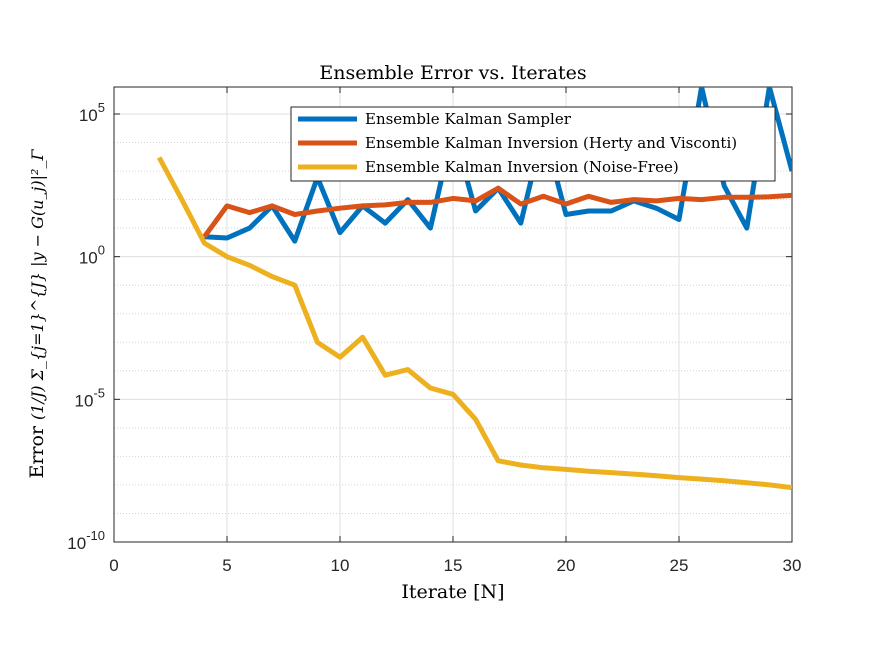  What do you see at coordinates (453, 565) in the screenshot?
I see `x-tick-label: 15` at bounding box center [453, 565].